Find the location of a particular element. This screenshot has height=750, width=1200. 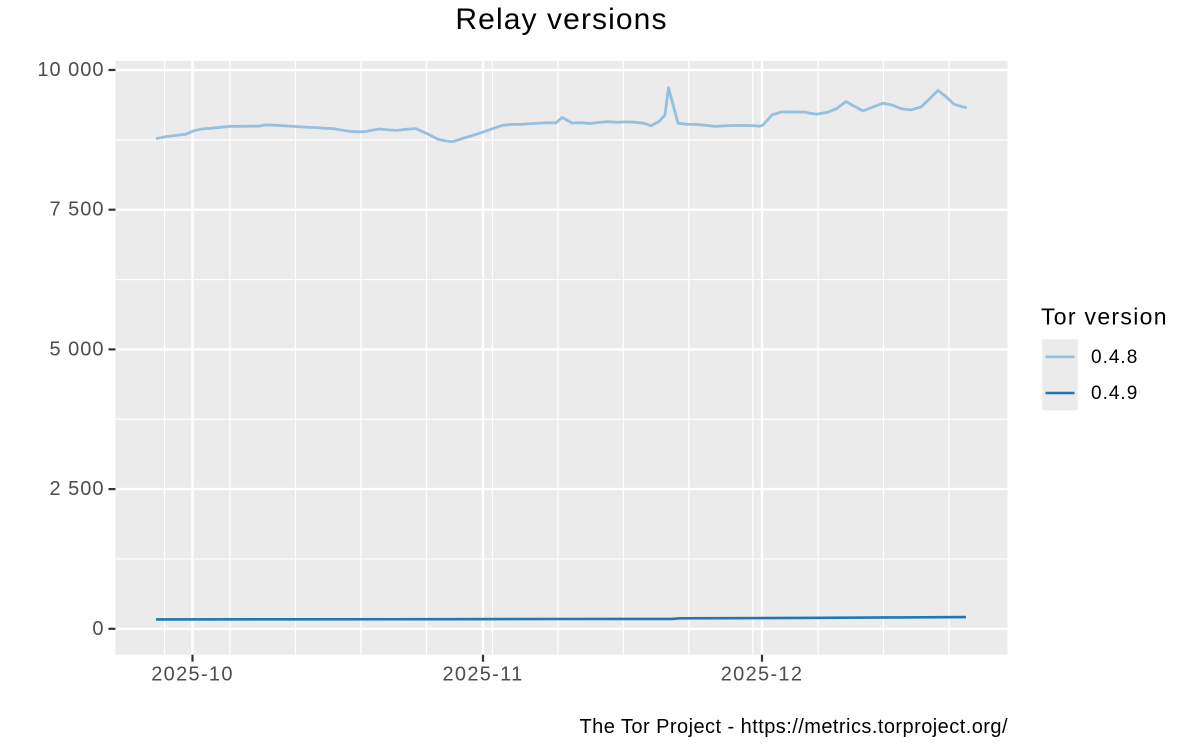

svg-text: 0 is located at coordinates (98, 629).